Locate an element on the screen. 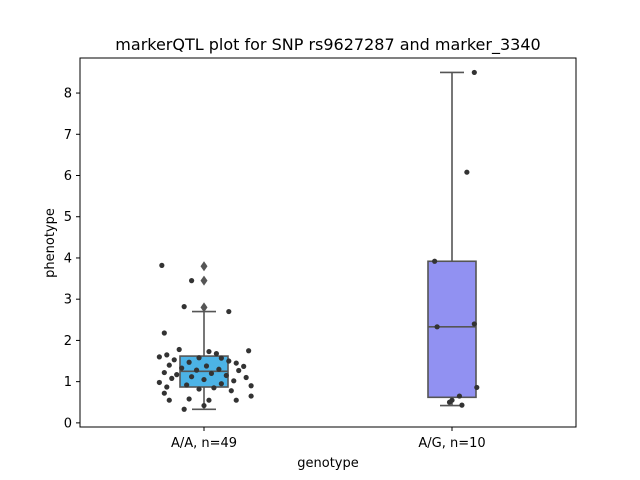  y-axis-label: phenotype is located at coordinates (50, 243).